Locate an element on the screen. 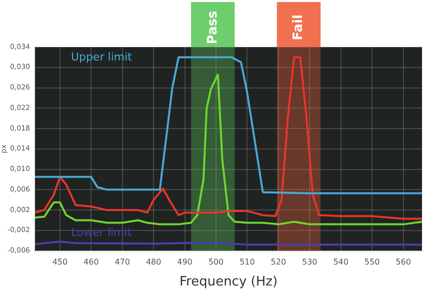 This screenshot has height=296, width=444. text: Upper limit is located at coordinates (102, 57).